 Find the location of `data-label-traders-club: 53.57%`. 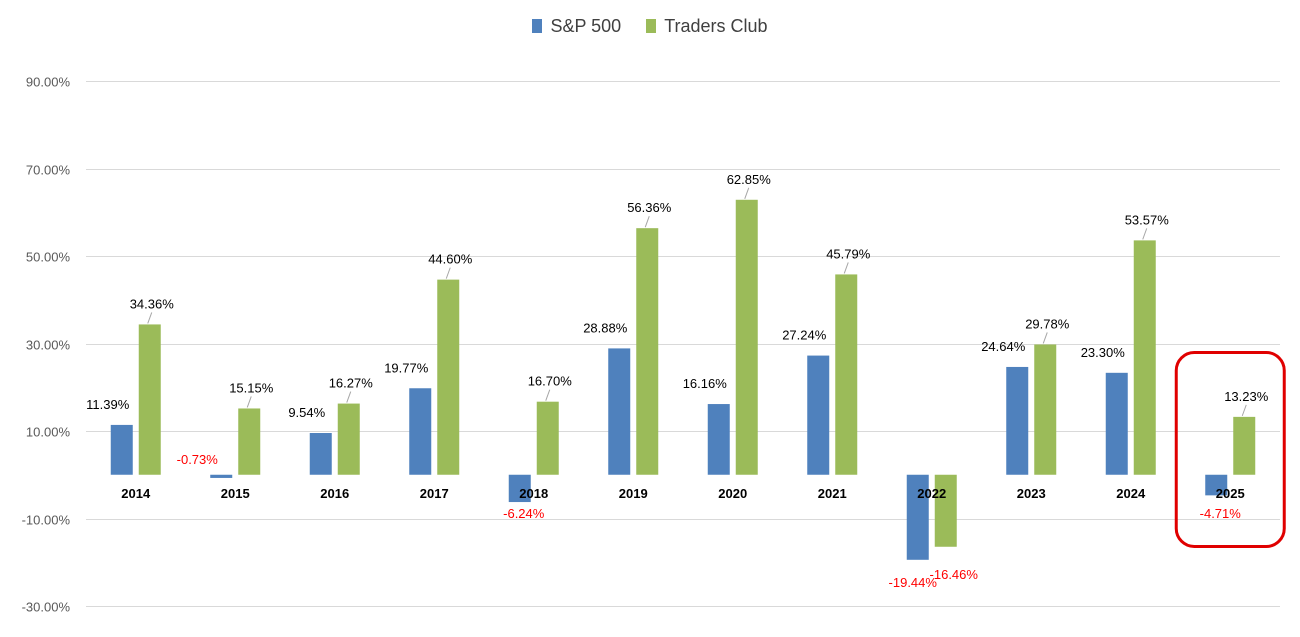

data-label-traders-club: 53.57% is located at coordinates (1147, 219).